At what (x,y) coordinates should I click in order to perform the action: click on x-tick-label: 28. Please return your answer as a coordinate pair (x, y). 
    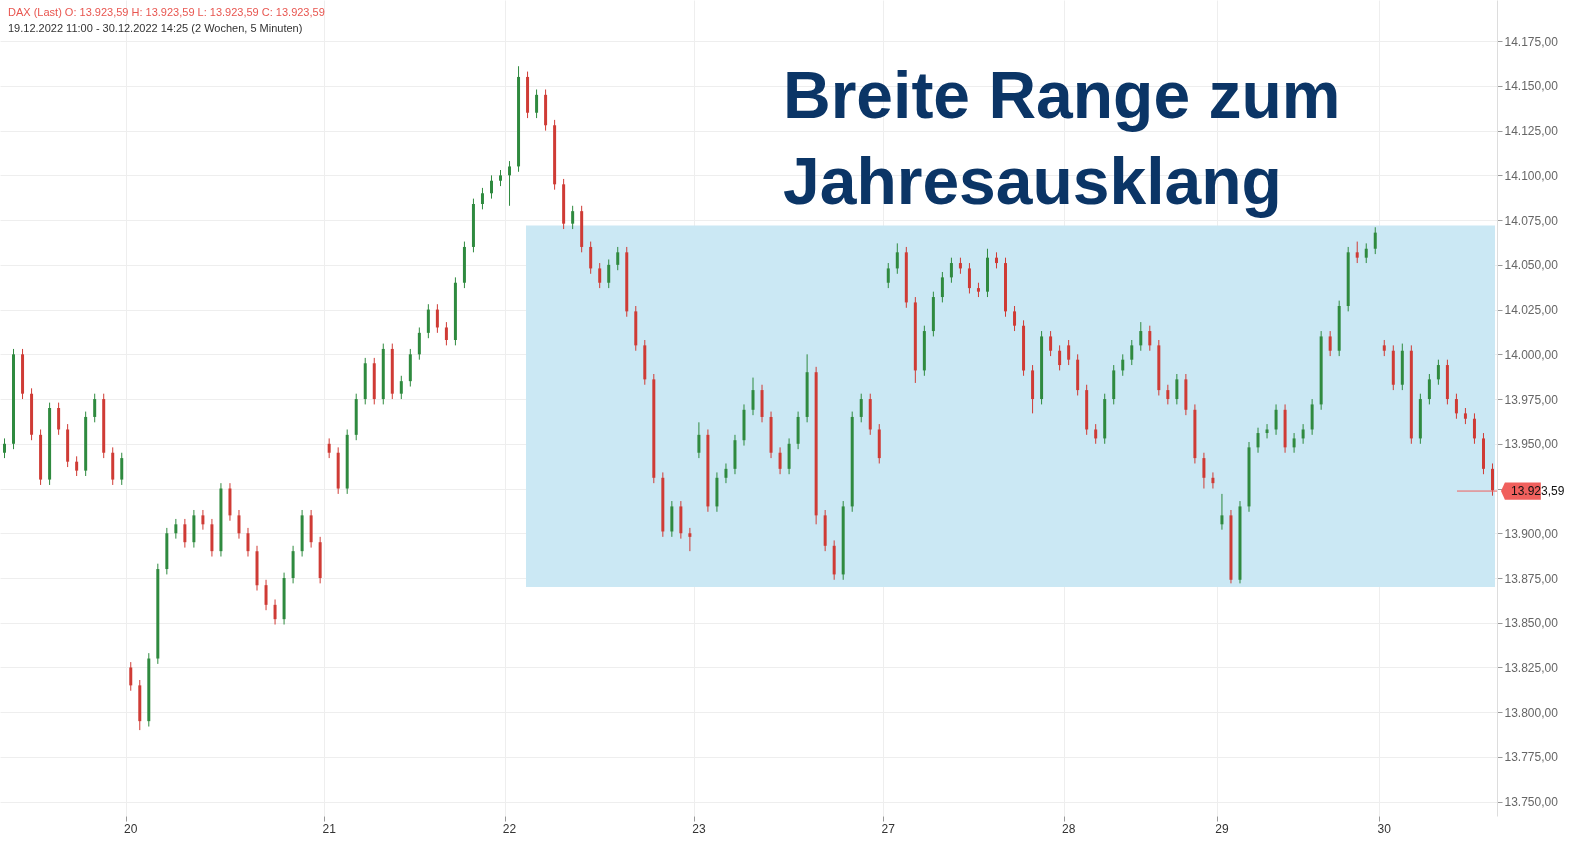
    Looking at the image, I should click on (1068, 828).